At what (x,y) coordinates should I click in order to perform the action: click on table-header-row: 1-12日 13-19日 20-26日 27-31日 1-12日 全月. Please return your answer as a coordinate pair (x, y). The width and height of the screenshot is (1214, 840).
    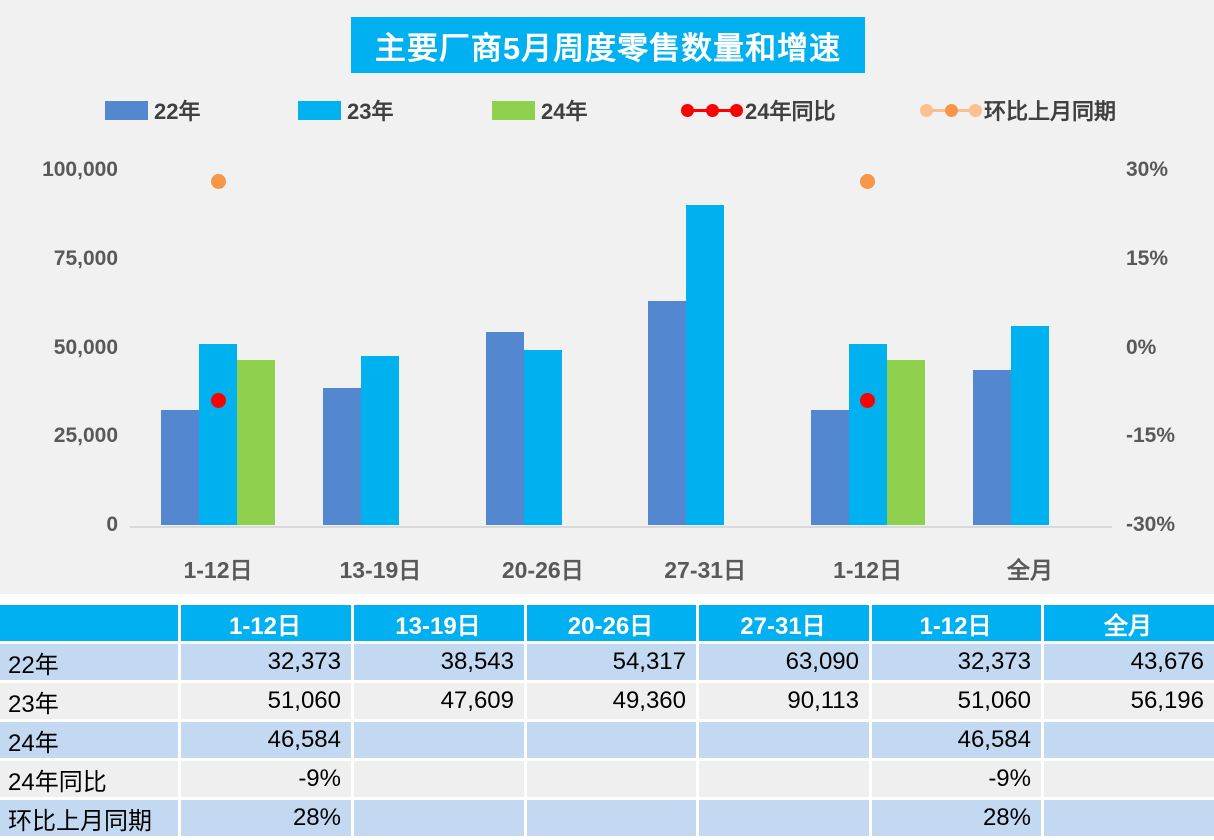
    Looking at the image, I should click on (607, 623).